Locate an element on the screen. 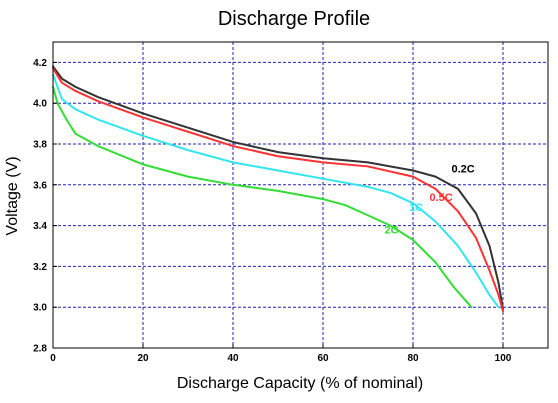 The height and width of the screenshot is (403, 558). series-label-0-5C: 0.5C is located at coordinates (441, 198).